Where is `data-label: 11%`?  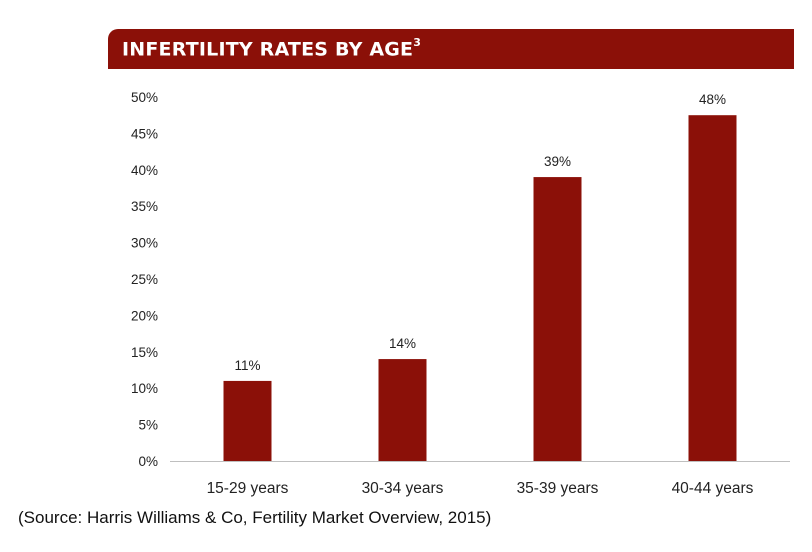
data-label: 11% is located at coordinates (247, 365).